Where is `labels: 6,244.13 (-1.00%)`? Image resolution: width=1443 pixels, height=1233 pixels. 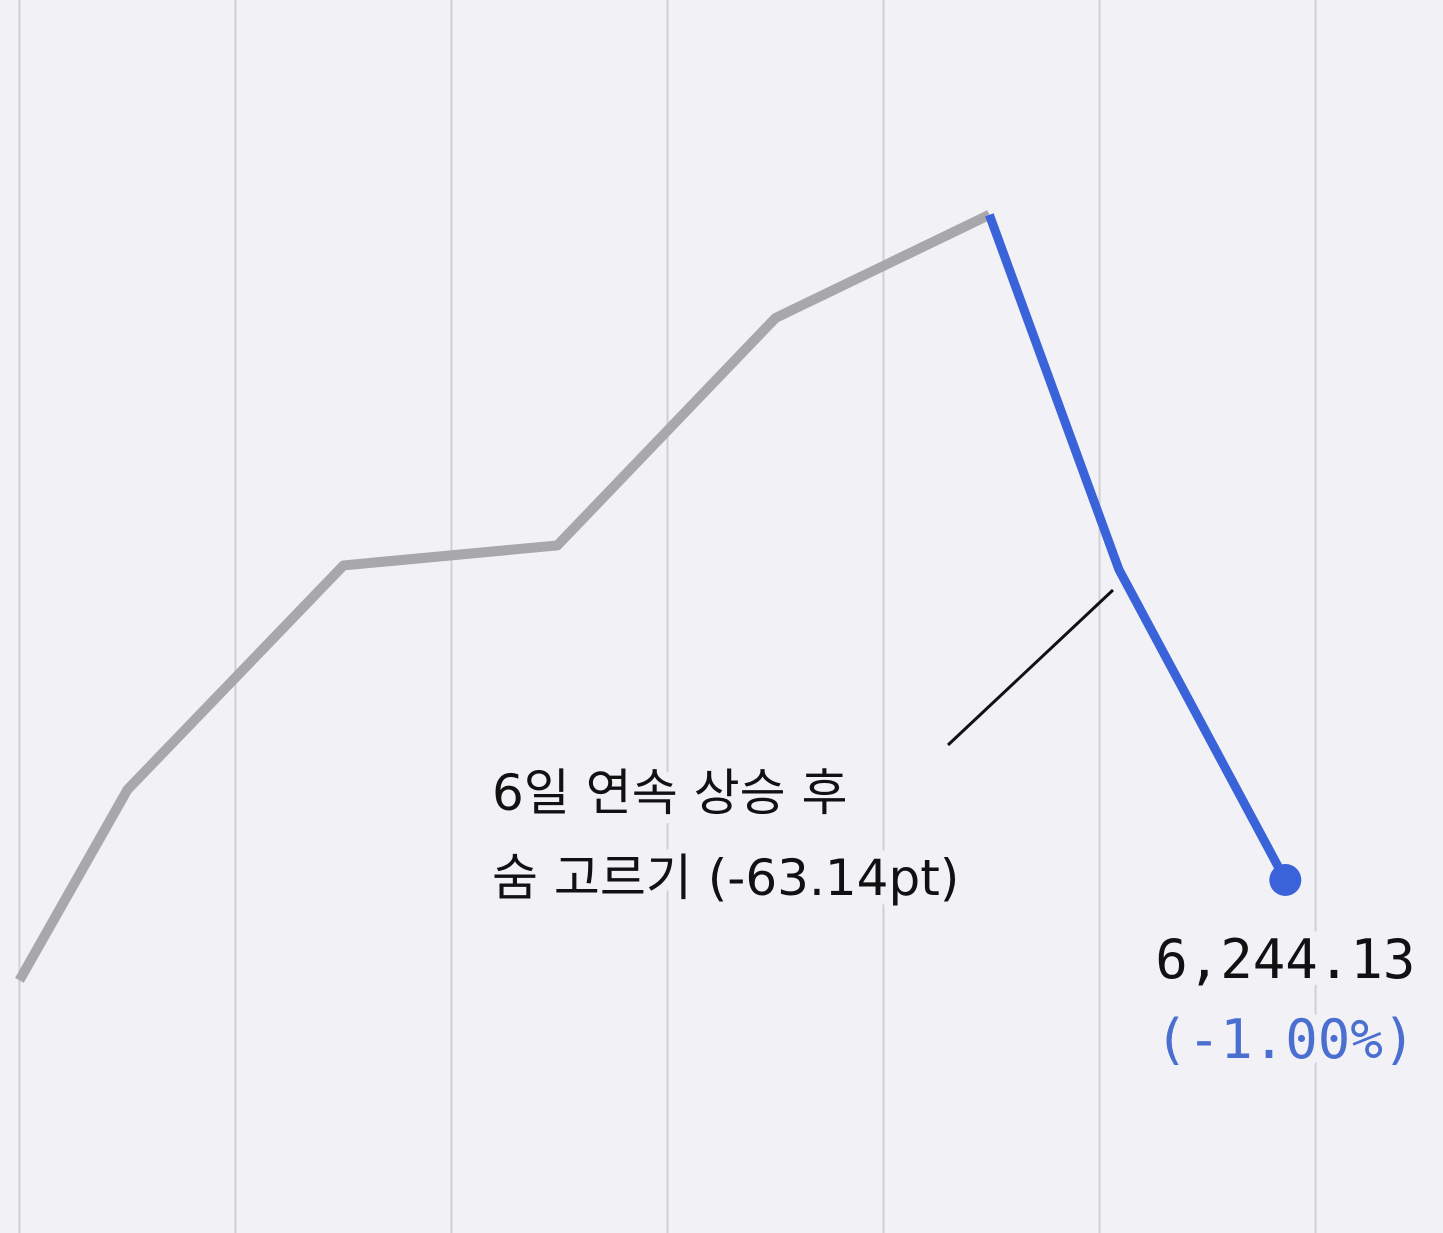 labels: 6,244.13 (-1.00%) is located at coordinates (1285, 999).